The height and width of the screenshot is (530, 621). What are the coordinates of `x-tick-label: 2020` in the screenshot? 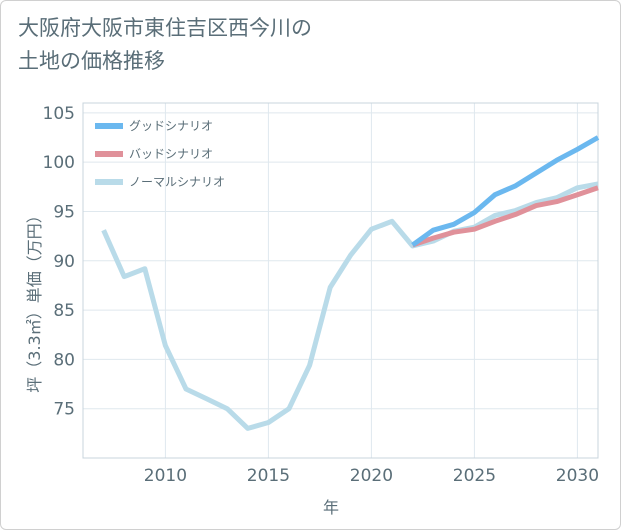 It's located at (371, 476).